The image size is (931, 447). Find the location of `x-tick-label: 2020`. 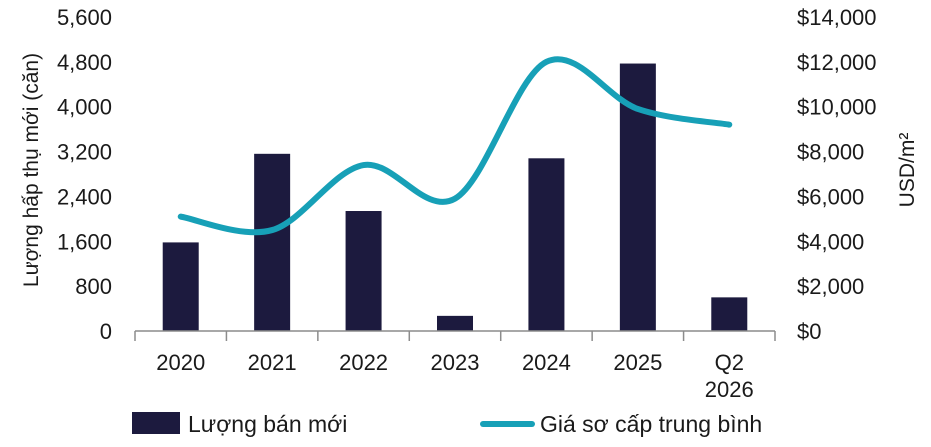

x-tick-label: 2020 is located at coordinates (180, 362).